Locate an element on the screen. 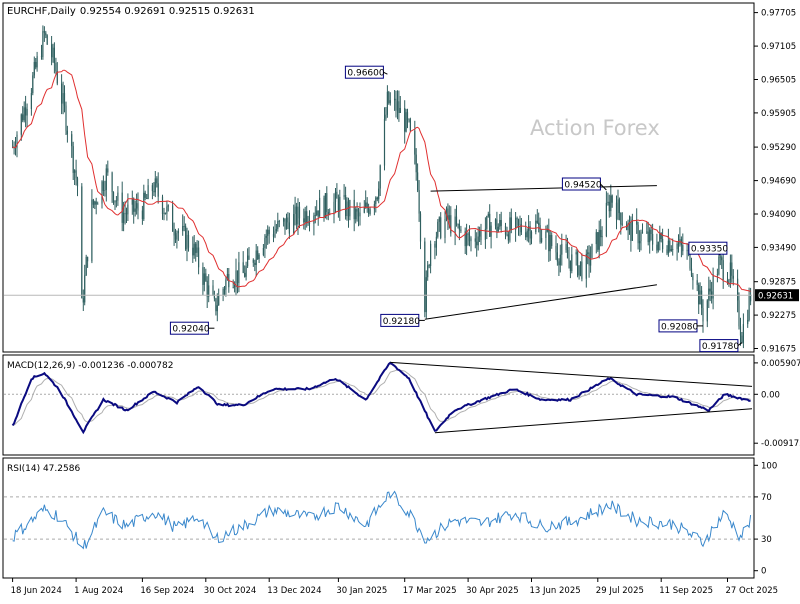 Image resolution: width=800 pixels, height=604 pixels. time-tick-label: 30 Oct 2024 is located at coordinates (230, 591).